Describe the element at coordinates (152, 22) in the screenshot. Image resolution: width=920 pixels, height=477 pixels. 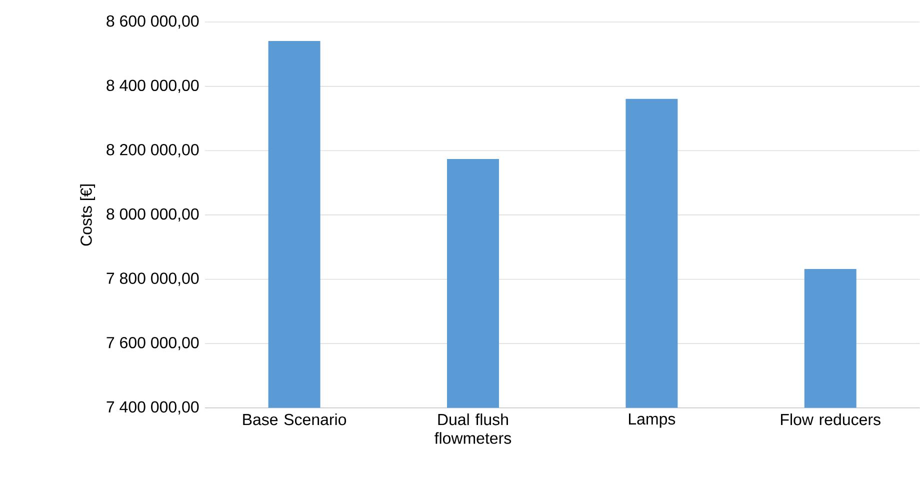
I see `y-tick-label: 8 600 000,00` at that location.